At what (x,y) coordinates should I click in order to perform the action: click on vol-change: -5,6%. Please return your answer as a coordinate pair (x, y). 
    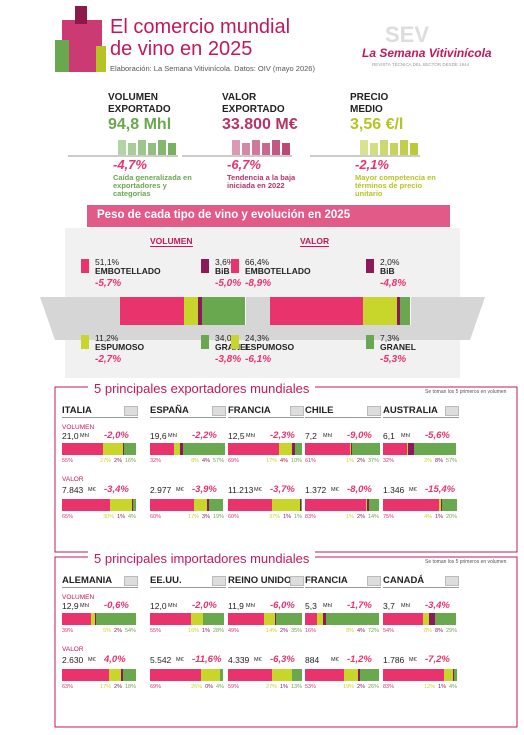
    Looking at the image, I should click on (437, 435).